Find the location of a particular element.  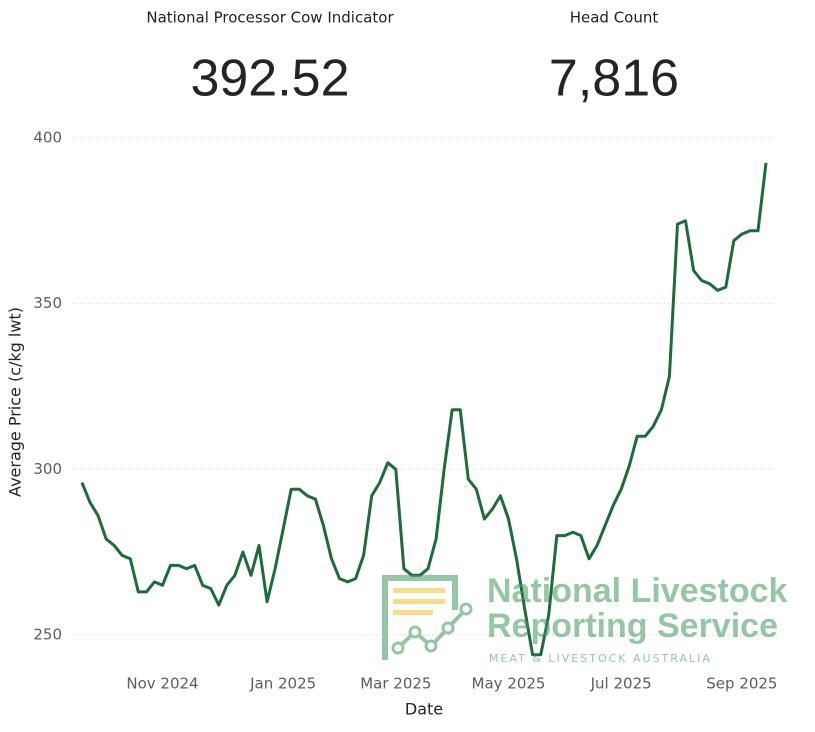

kpi-label: National Processor Cow Indicator is located at coordinates (270, 18).